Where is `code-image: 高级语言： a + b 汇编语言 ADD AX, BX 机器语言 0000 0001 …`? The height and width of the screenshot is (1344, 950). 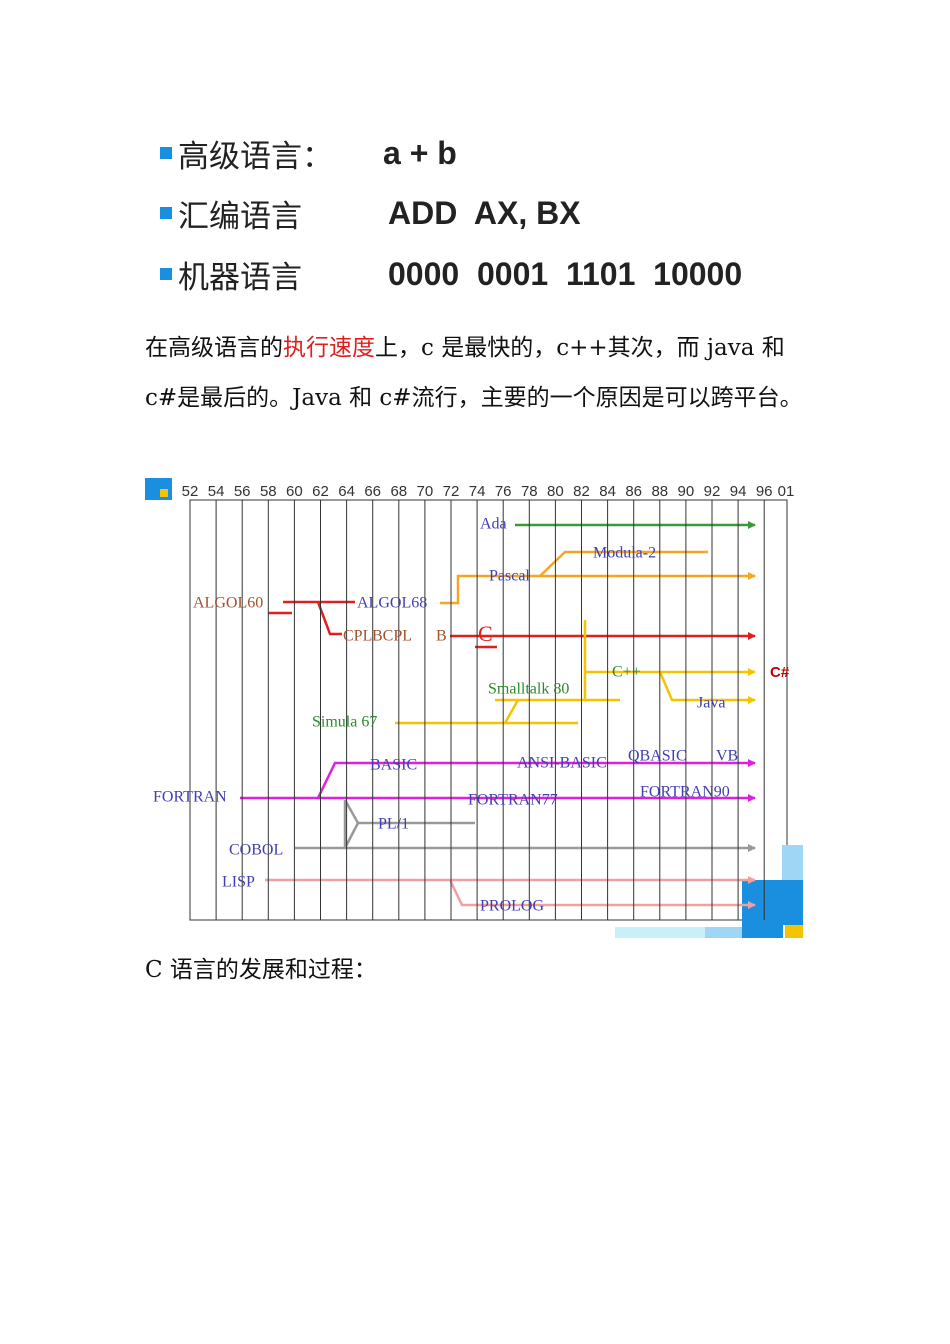
code-image: 高级语言： a + b 汇编语言 ADD AX, BX 机器语言 0000 0001 … is located at coordinates (475, 215).